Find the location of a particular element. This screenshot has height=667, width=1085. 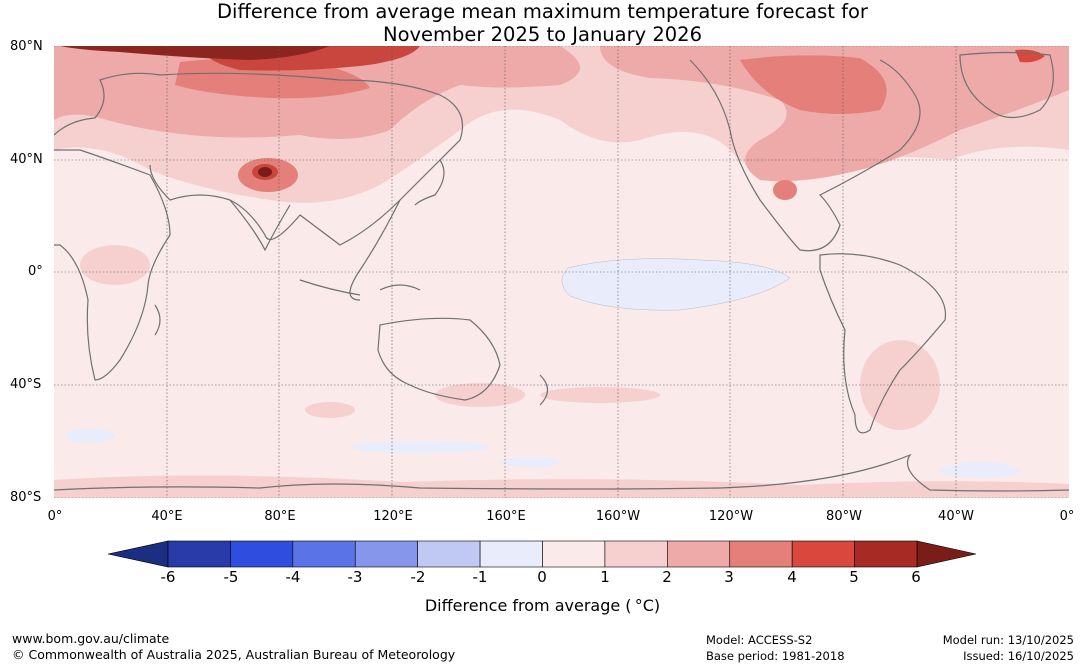

coastline-south-america is located at coordinates (883, 343).